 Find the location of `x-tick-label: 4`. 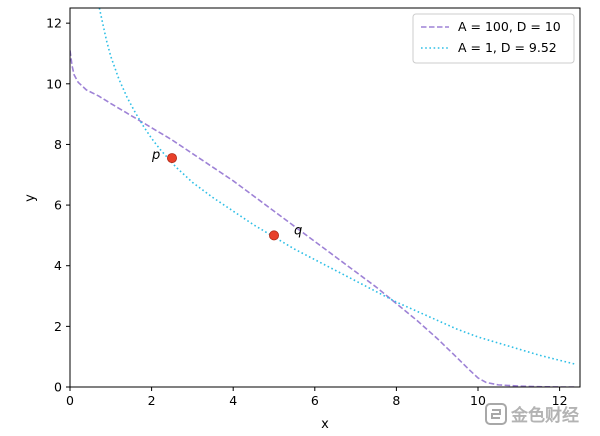

x-tick-label: 4 is located at coordinates (233, 400).